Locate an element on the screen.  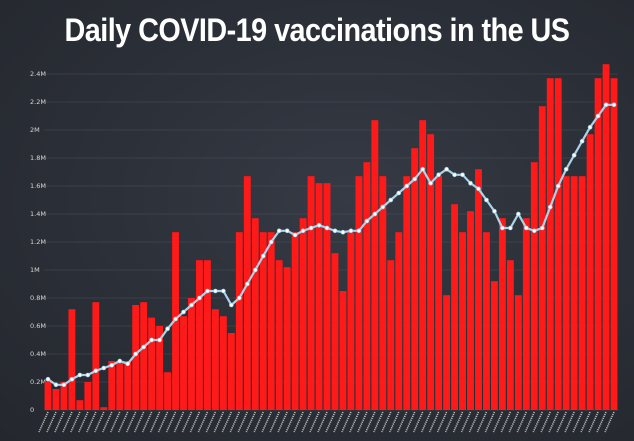
y-tick-label: 2M is located at coordinates (35, 130).